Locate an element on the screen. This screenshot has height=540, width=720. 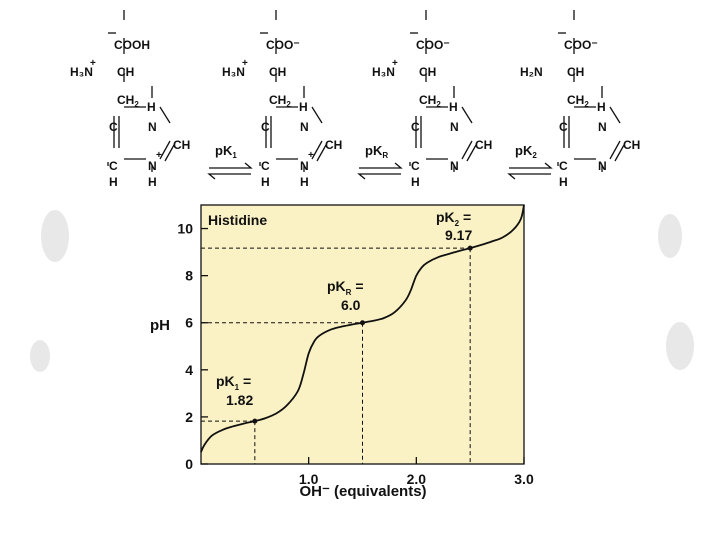
pk1-value: 1.82 is located at coordinates (239, 400).